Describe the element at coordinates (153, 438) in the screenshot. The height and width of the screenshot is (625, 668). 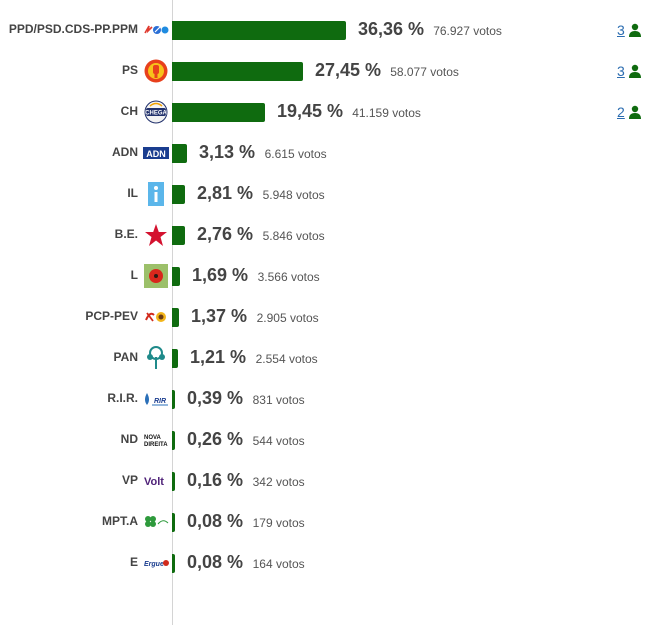
I see `svg-text: NOVA` at that location.